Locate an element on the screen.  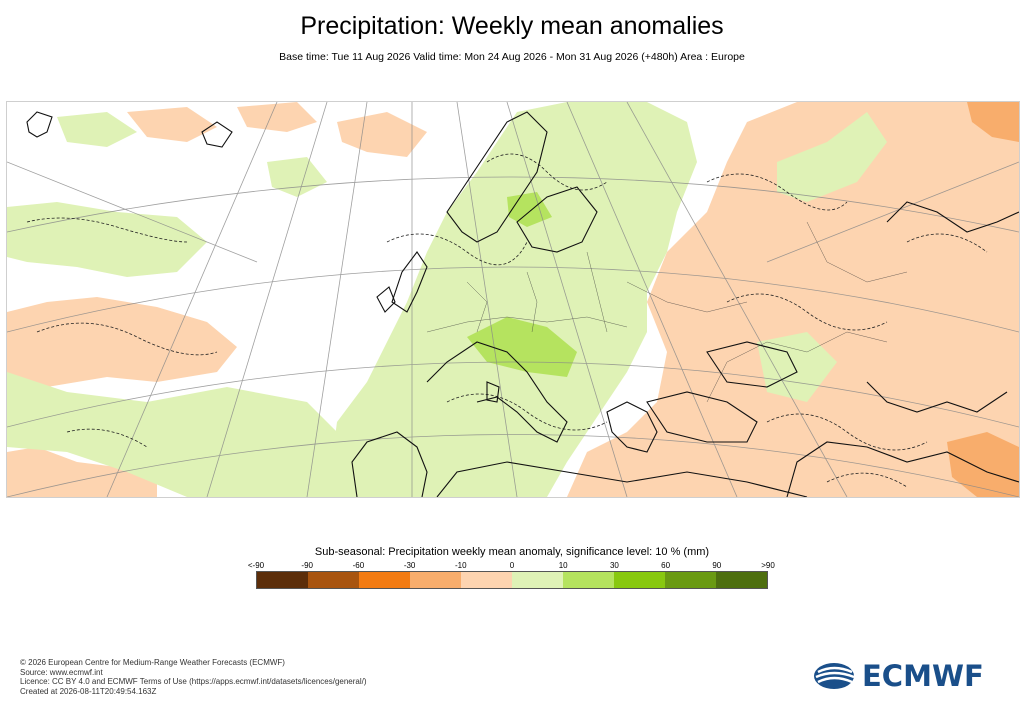
footer-source: Source: www.ecmwf.int is located at coordinates (61, 672).